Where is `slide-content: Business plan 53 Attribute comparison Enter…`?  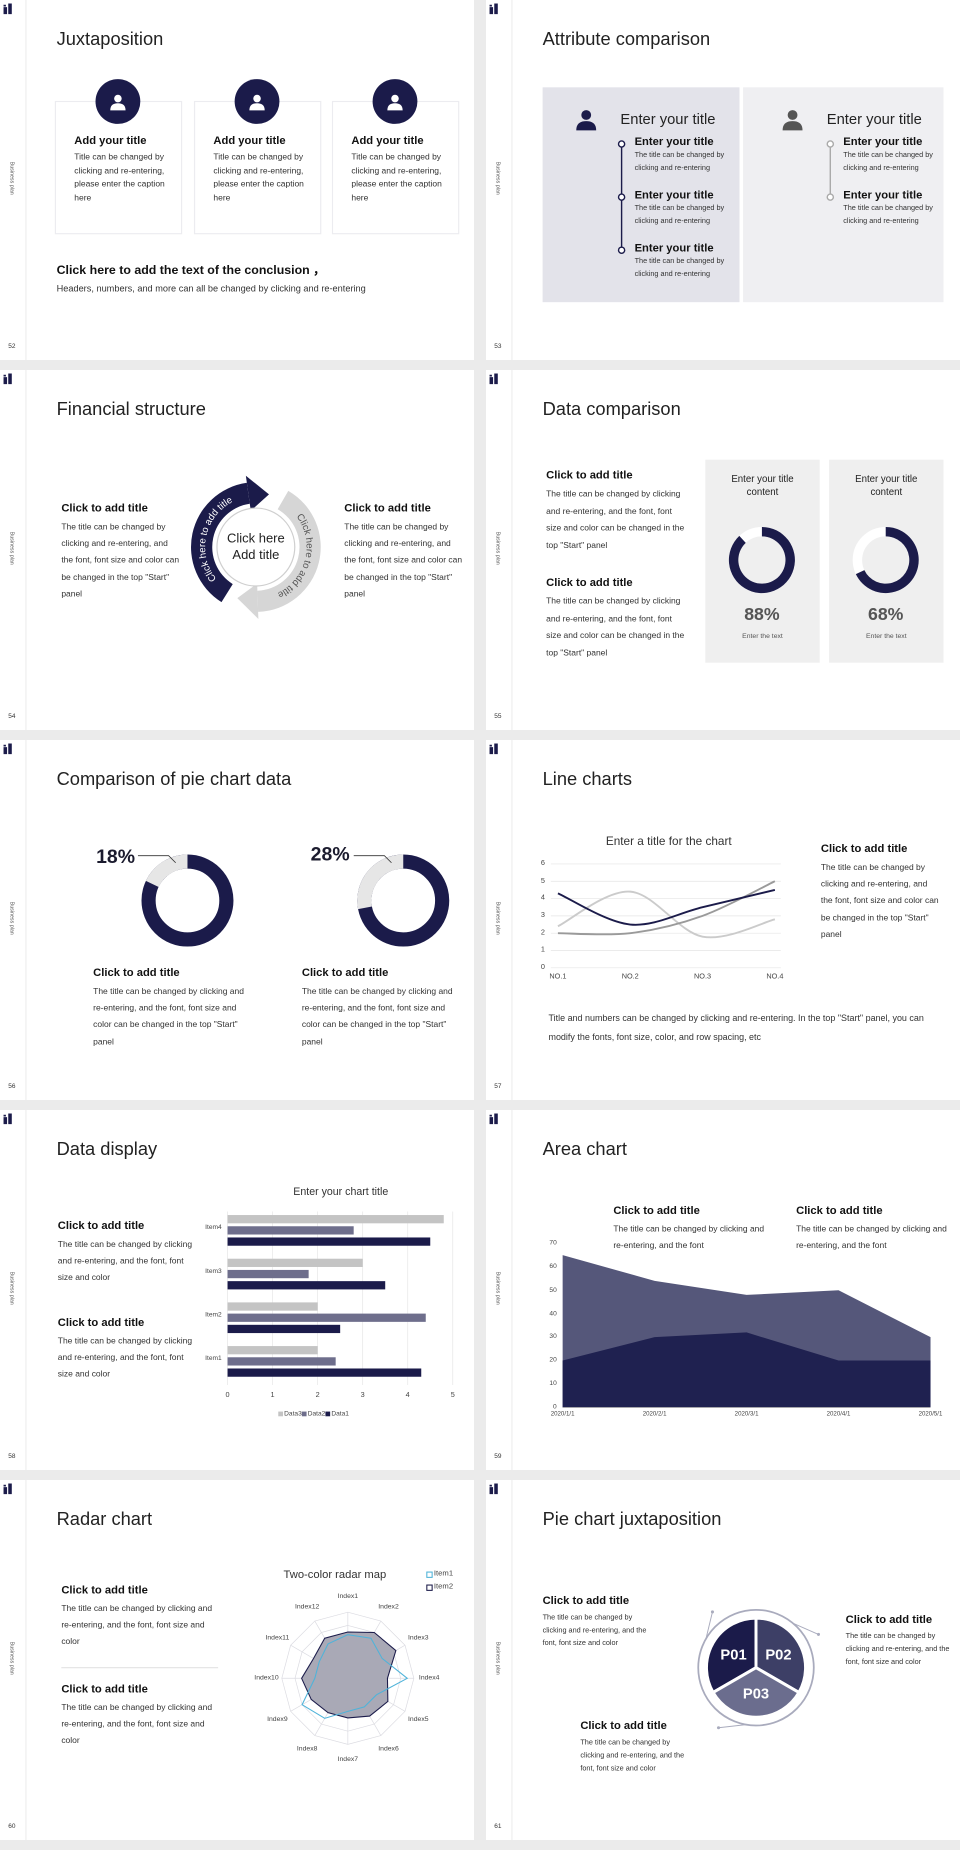 slide-content: Business plan 53 Attribute comparison Enter… is located at coordinates (723, 180).